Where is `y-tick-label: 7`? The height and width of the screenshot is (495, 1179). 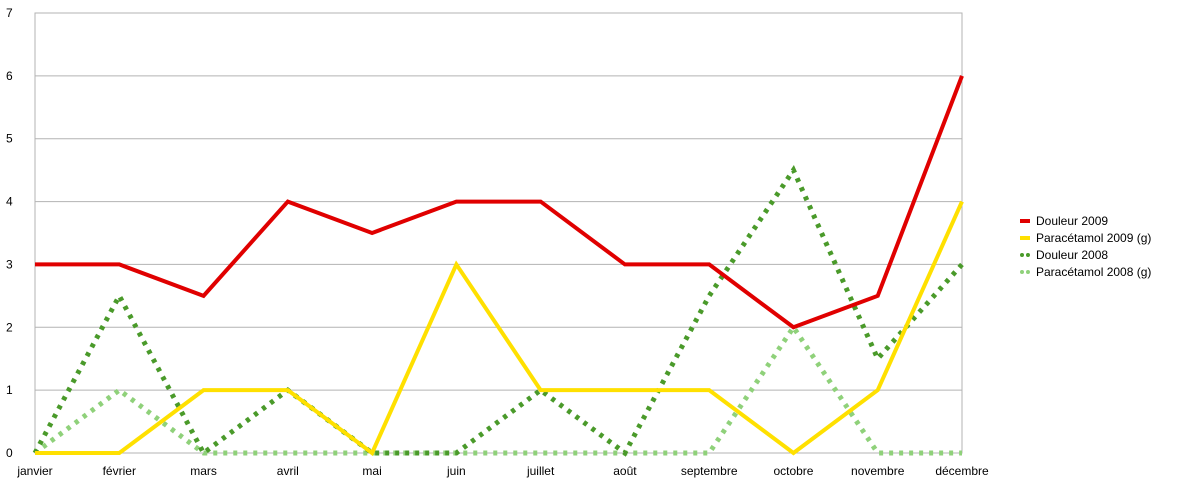 y-tick-label: 7 is located at coordinates (9, 13).